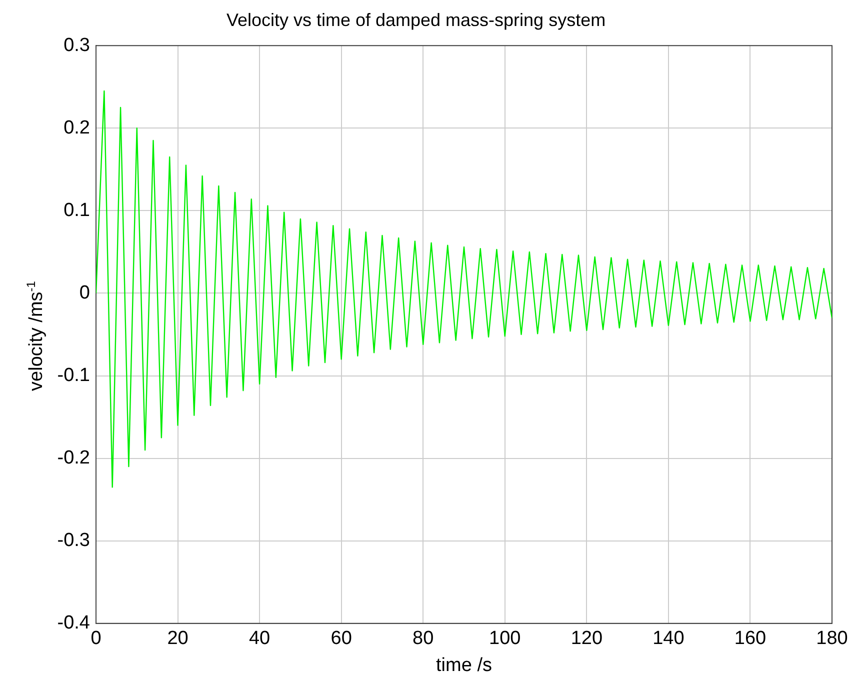 This screenshot has width=856, height=681. What do you see at coordinates (832, 639) in the screenshot?
I see `x-tick-label: 180` at bounding box center [832, 639].